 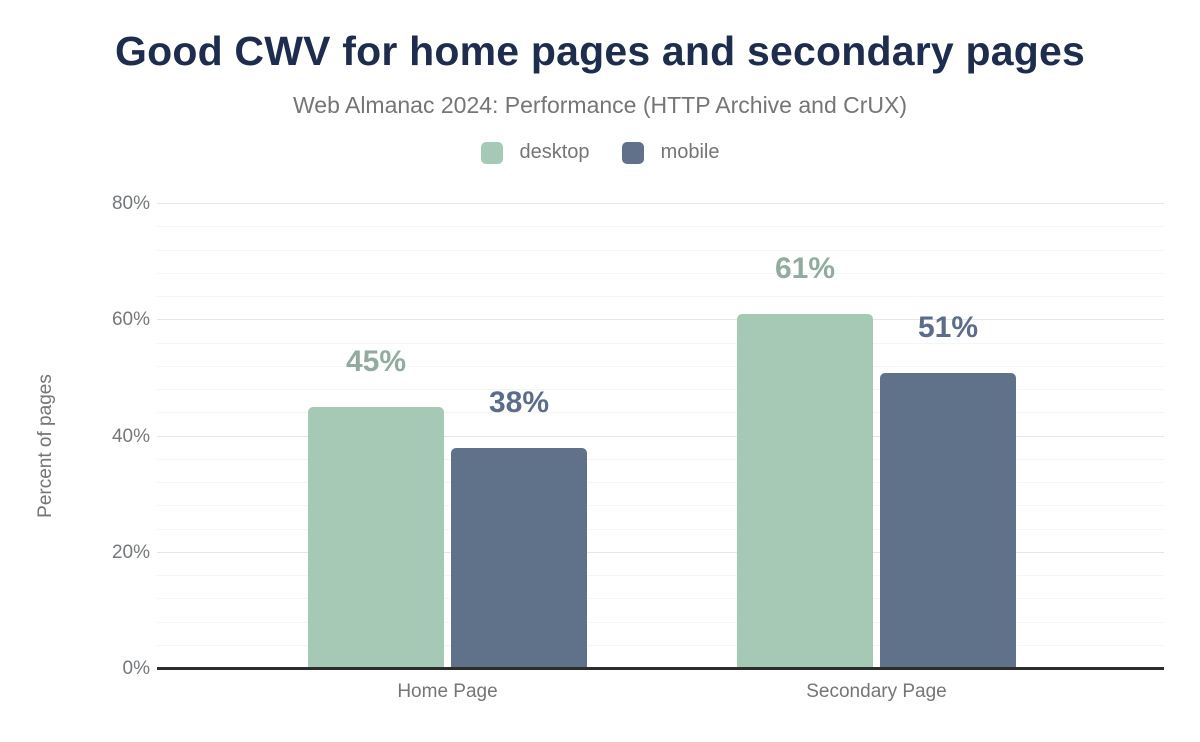 What do you see at coordinates (554, 152) in the screenshot?
I see `legend-label: desktop` at bounding box center [554, 152].